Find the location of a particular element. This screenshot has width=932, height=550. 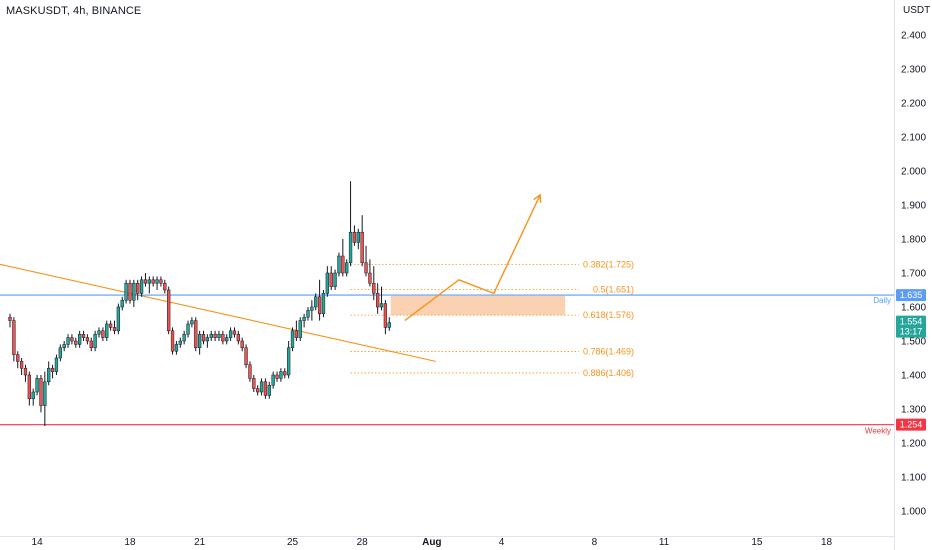

daily-price-badge-text: 1.635 is located at coordinates (911, 295).